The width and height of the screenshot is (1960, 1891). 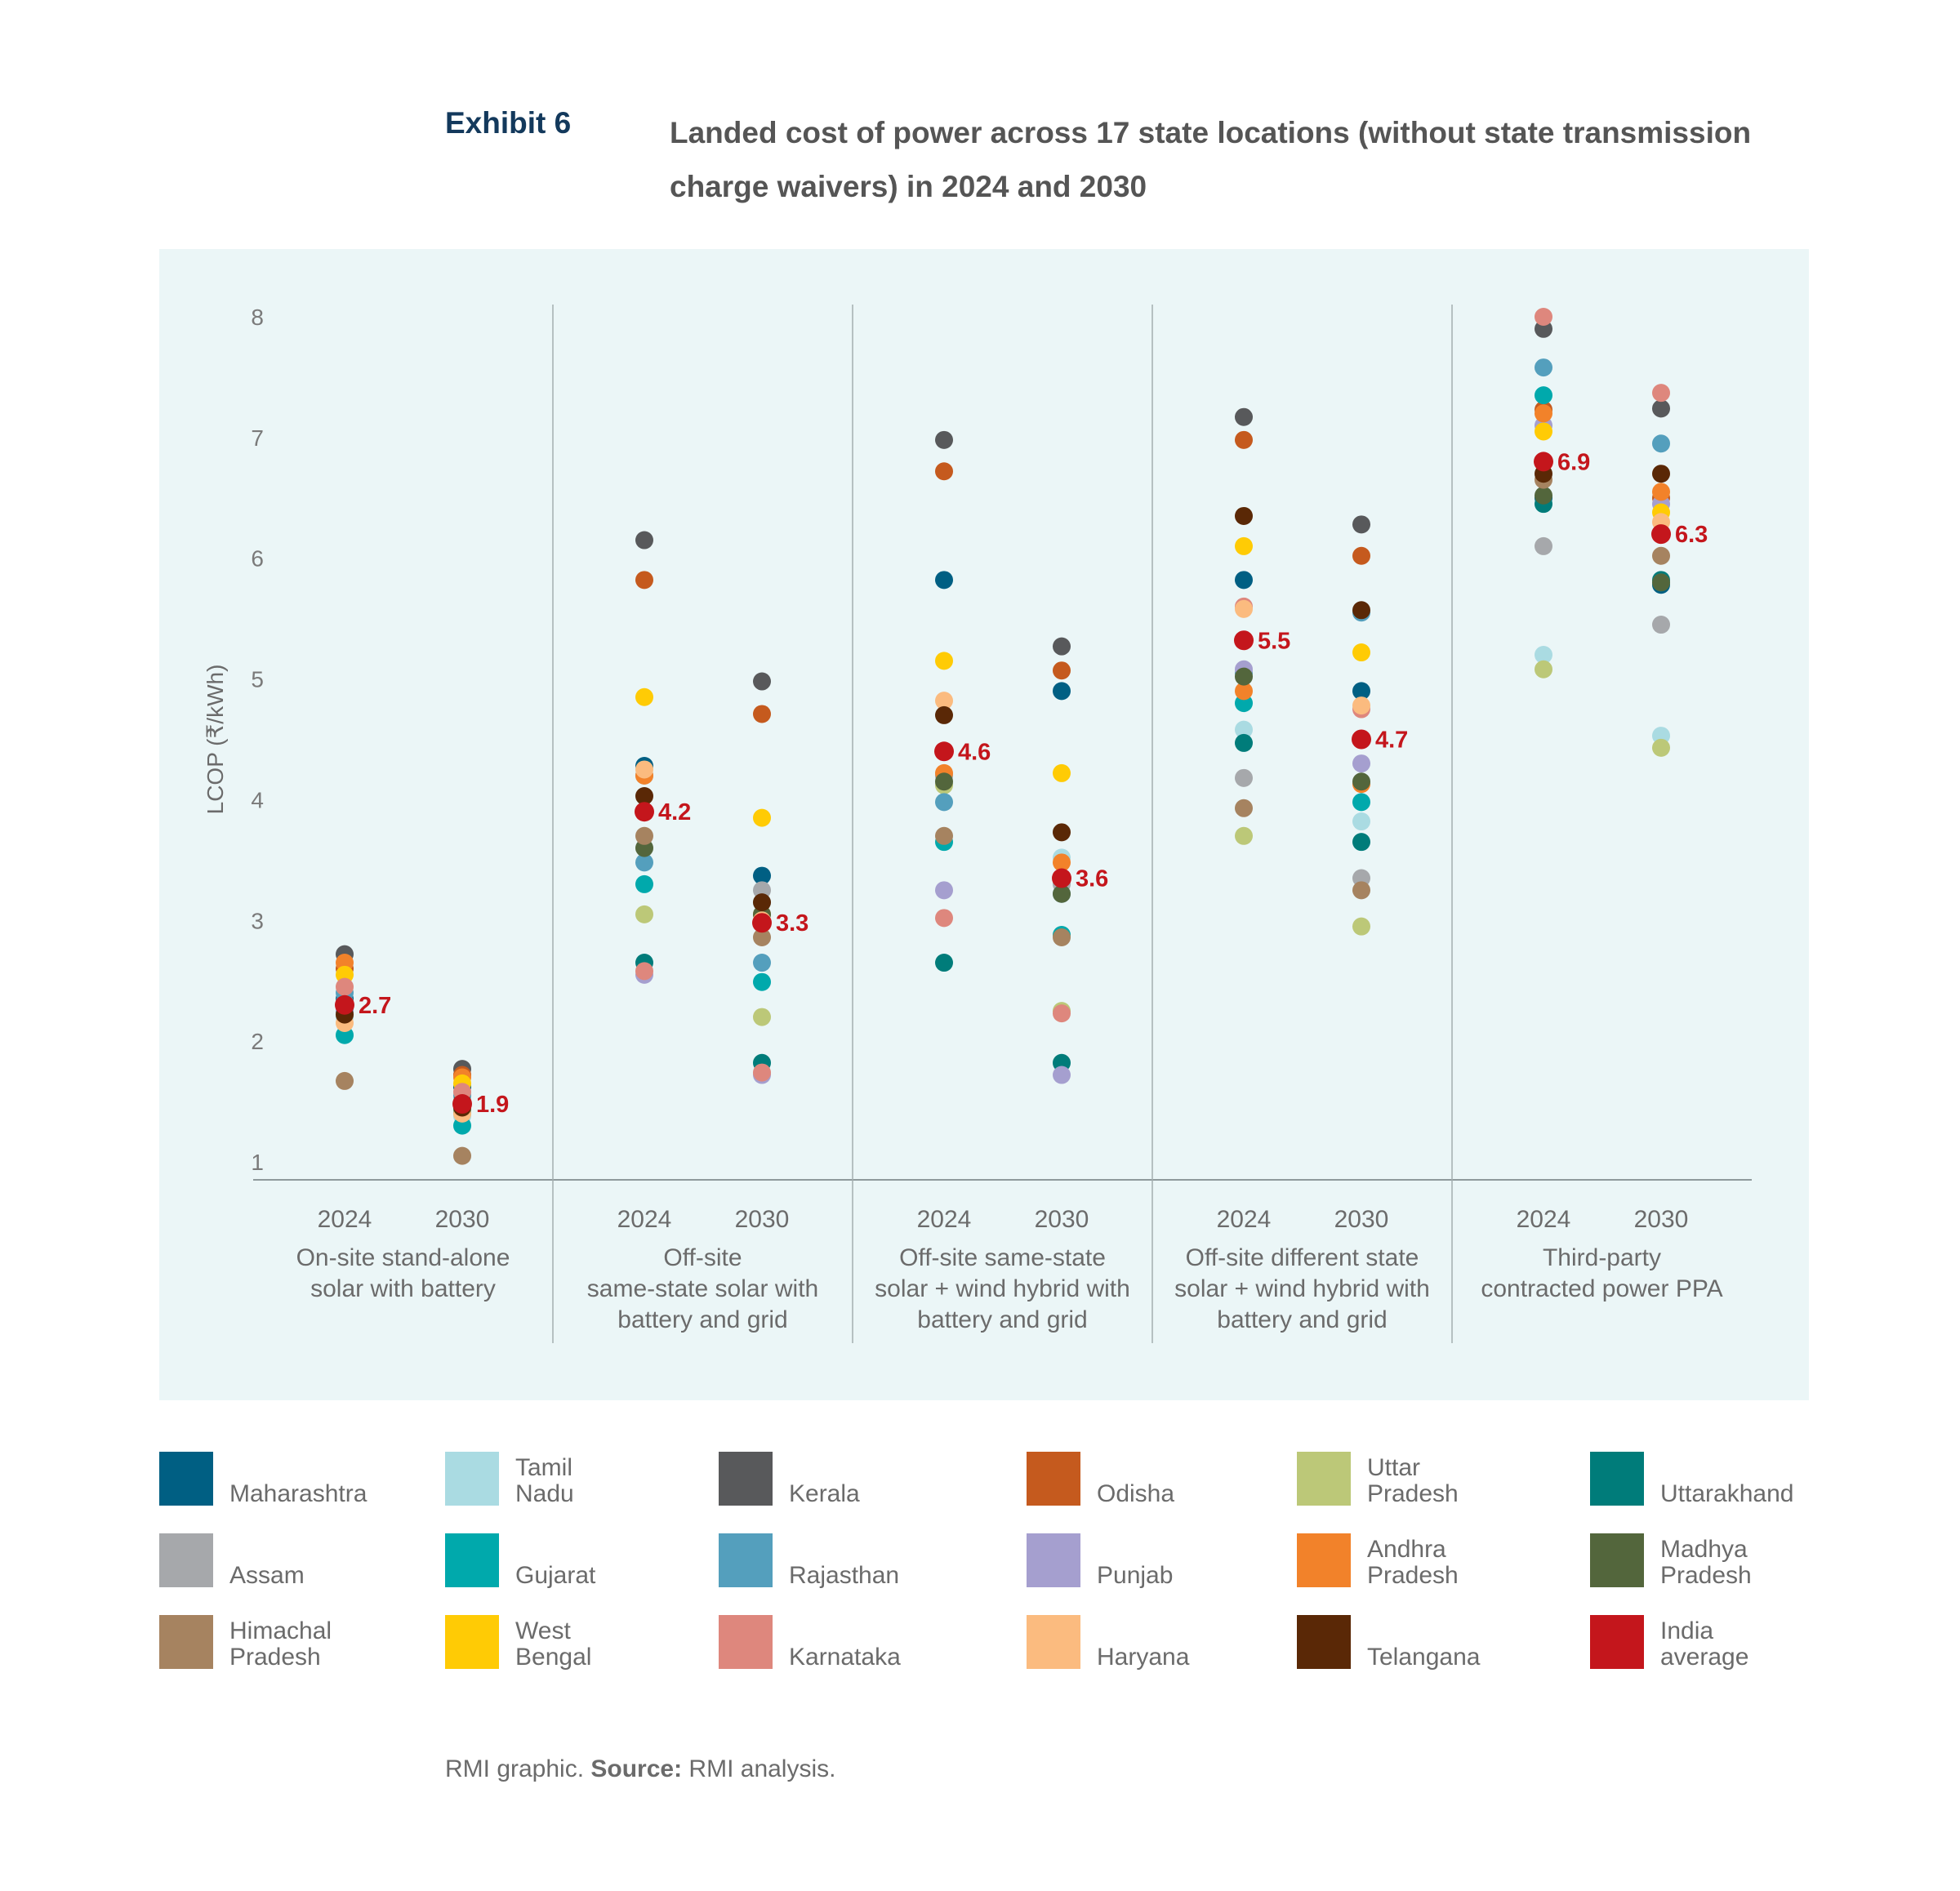 What do you see at coordinates (1302, 1257) in the screenshot?
I see `group-label-line: Off-site different state` at bounding box center [1302, 1257].